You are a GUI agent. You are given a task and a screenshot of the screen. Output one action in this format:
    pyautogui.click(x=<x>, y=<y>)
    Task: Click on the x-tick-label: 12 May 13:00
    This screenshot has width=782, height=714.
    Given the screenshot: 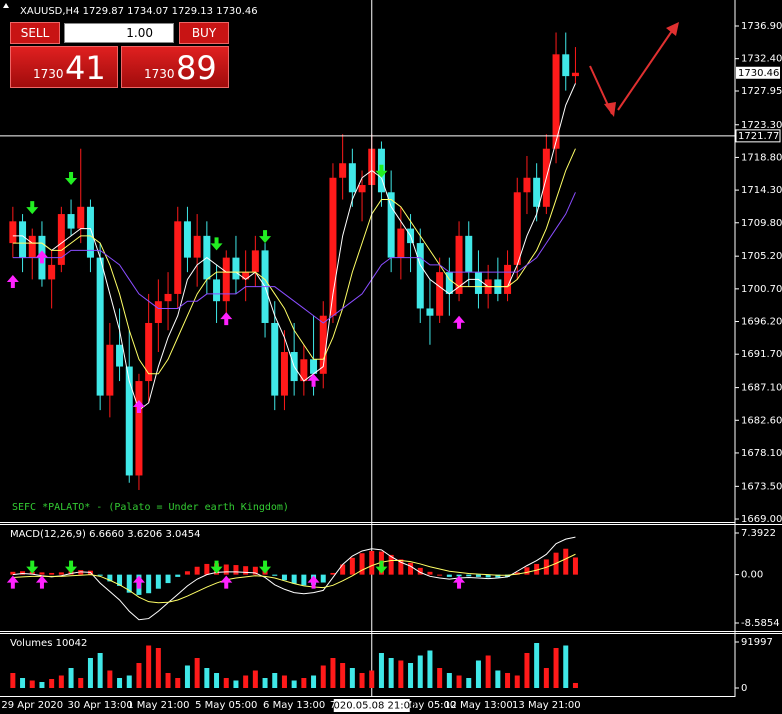 What is the action you would take?
    pyautogui.click(x=478, y=705)
    